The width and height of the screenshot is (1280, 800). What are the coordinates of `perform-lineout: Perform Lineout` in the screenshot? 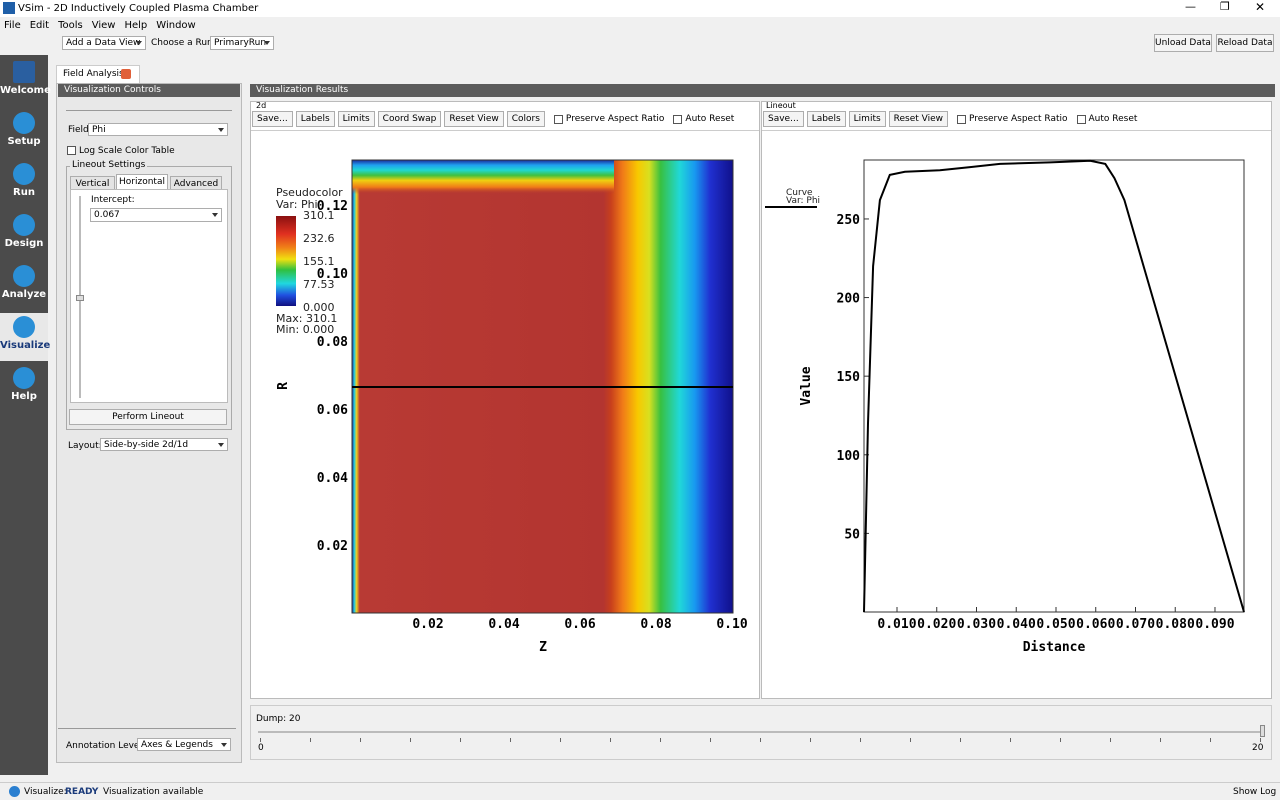 It's located at (148, 417).